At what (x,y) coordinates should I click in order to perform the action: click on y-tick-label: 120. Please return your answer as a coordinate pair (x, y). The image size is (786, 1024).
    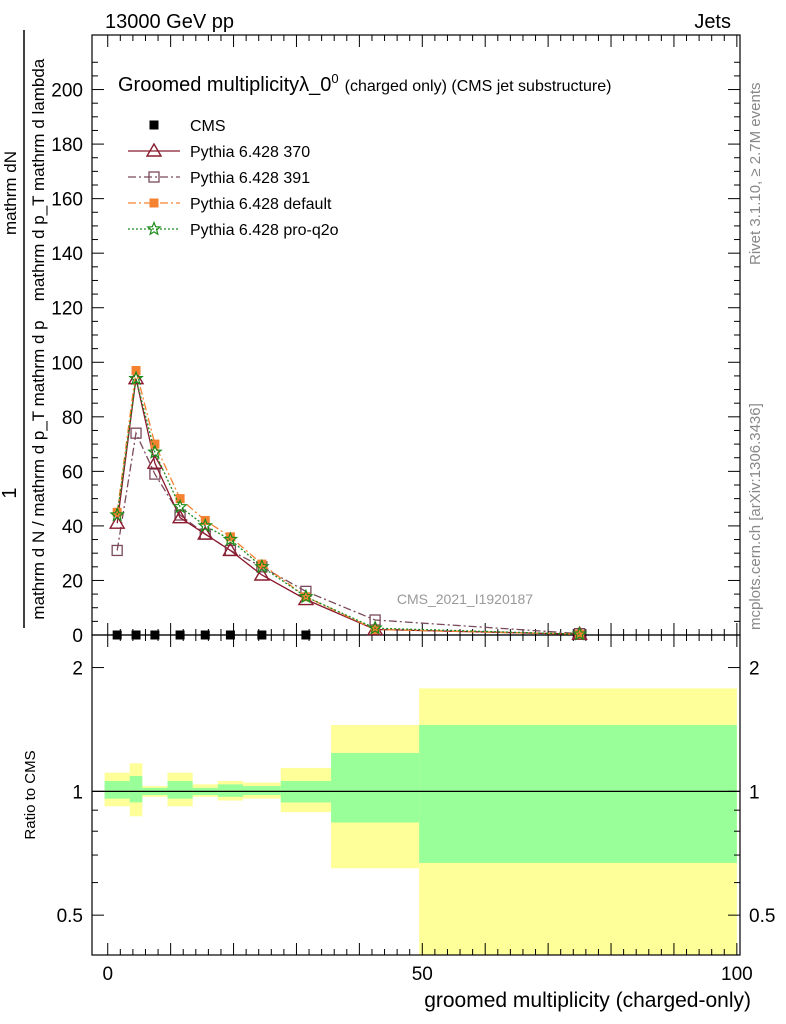
    Looking at the image, I should click on (67, 309).